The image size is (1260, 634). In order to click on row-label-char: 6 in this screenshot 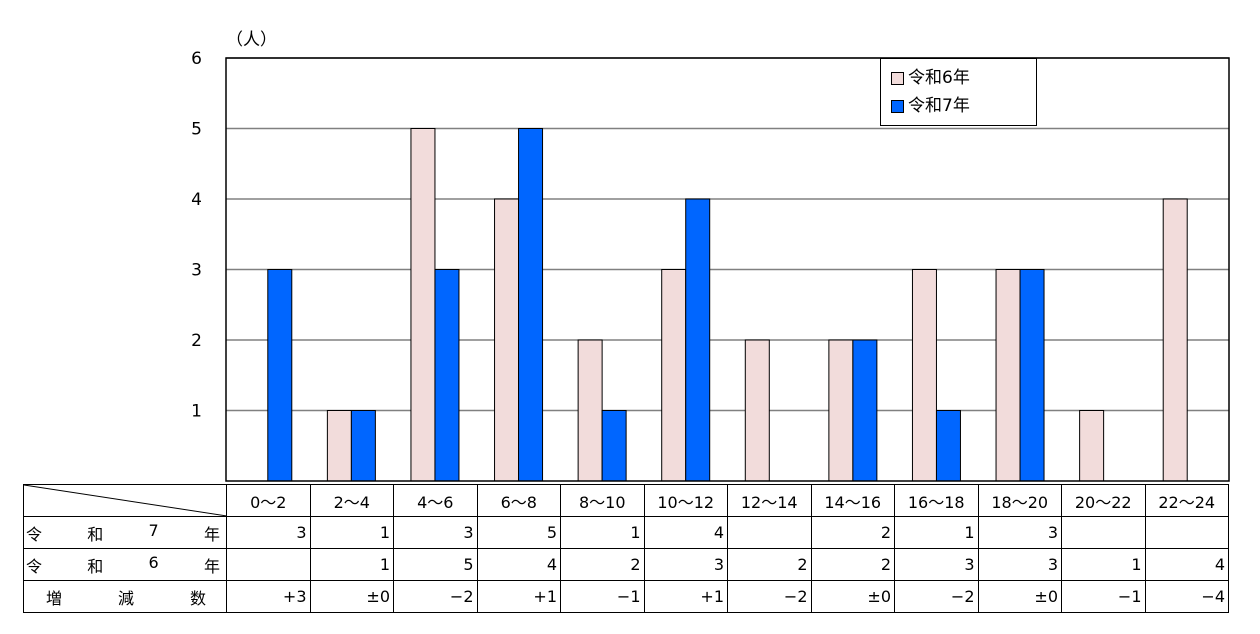, I will do `click(153, 562)`.